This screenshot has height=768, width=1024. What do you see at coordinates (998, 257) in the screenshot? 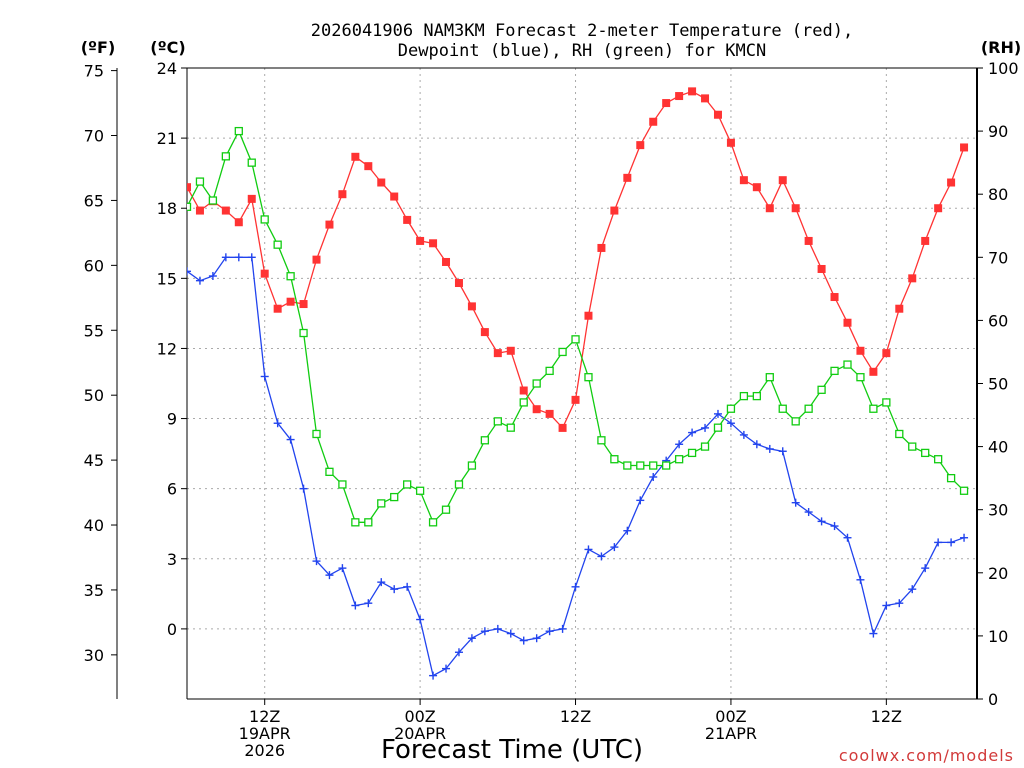
I see `rh-tick-label: 70` at bounding box center [998, 257].